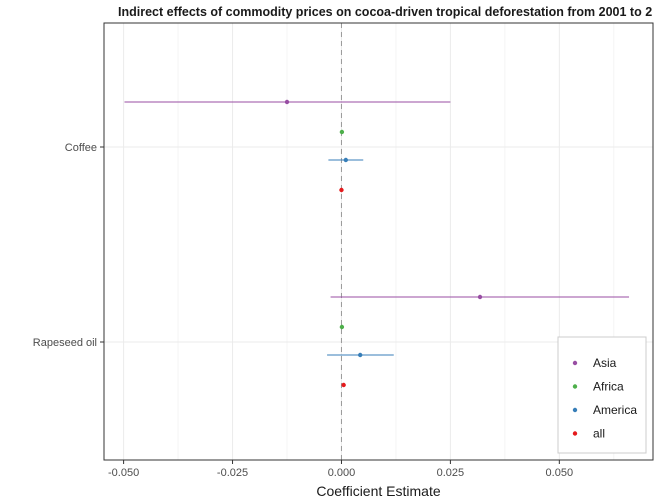  I want to click on legend: Asia Africa America all, so click(602, 395).